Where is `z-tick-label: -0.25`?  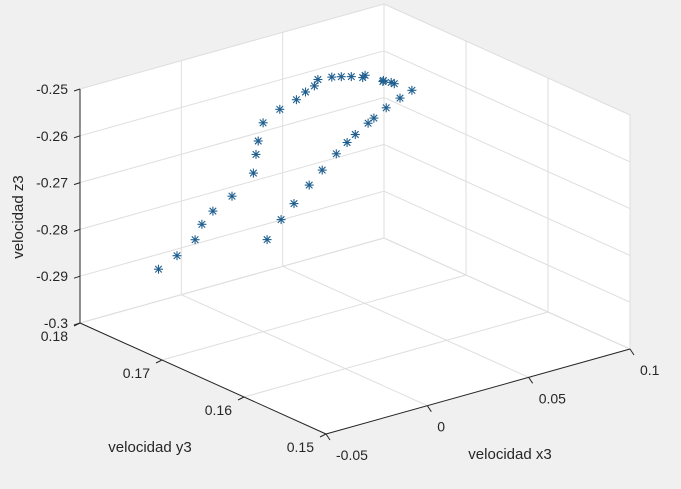
z-tick-label: -0.25 is located at coordinates (52, 89).